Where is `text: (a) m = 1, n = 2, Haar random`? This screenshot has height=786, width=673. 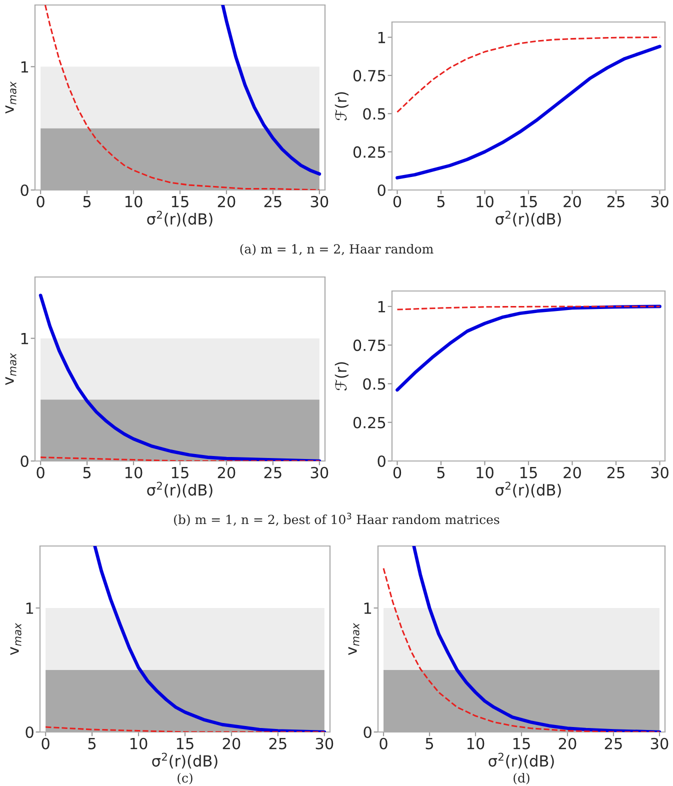 text: (a) m = 1, n = 2, Haar random is located at coordinates (337, 250).